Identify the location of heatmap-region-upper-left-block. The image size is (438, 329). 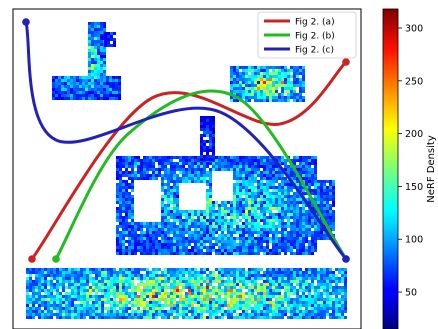
(86, 61).